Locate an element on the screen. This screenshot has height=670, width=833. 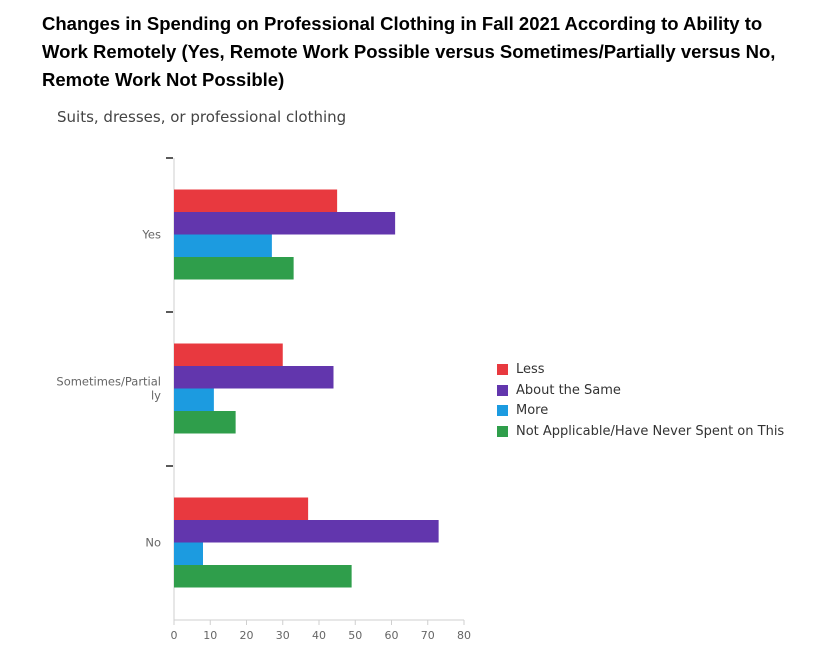
bar-about-the-same-yes is located at coordinates (285, 223).